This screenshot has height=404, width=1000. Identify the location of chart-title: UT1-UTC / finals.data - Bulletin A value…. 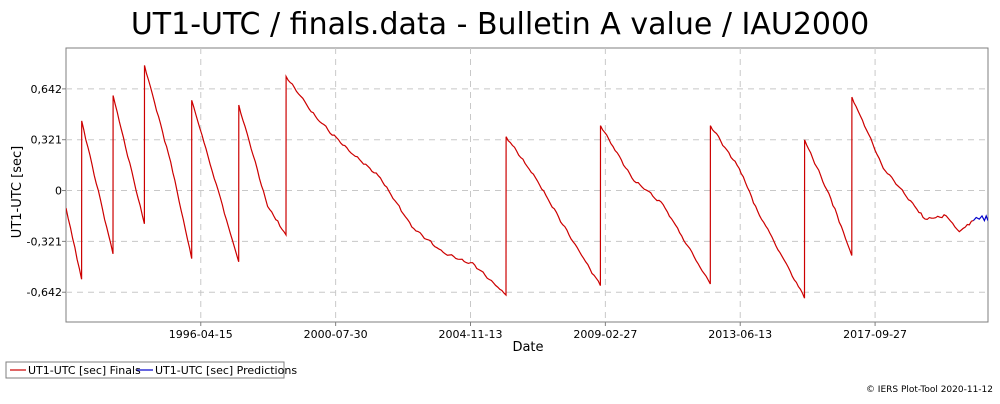
(500, 24).